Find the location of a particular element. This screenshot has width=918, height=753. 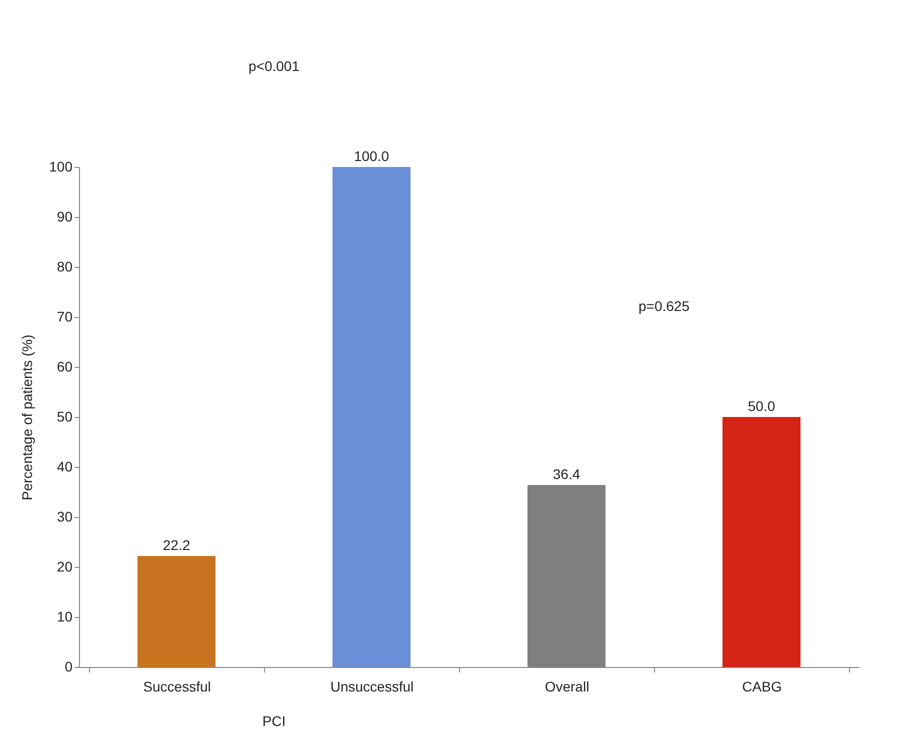

x-tick-label: Successful is located at coordinates (177, 686).